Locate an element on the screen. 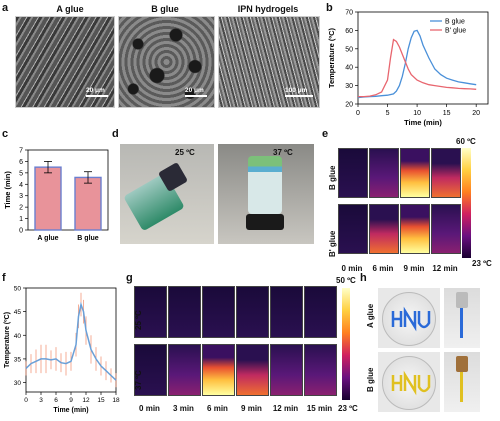 This screenshot has height=421, width=500. row-label-h-a-glue: A glue is located at coordinates (370, 315).